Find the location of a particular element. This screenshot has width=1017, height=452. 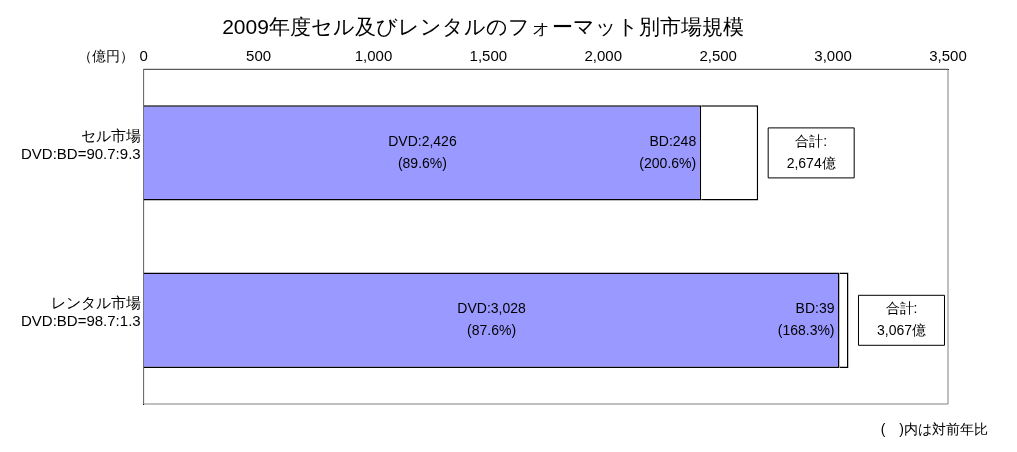

data-label: BD:39 (168.3%) is located at coordinates (806, 319).